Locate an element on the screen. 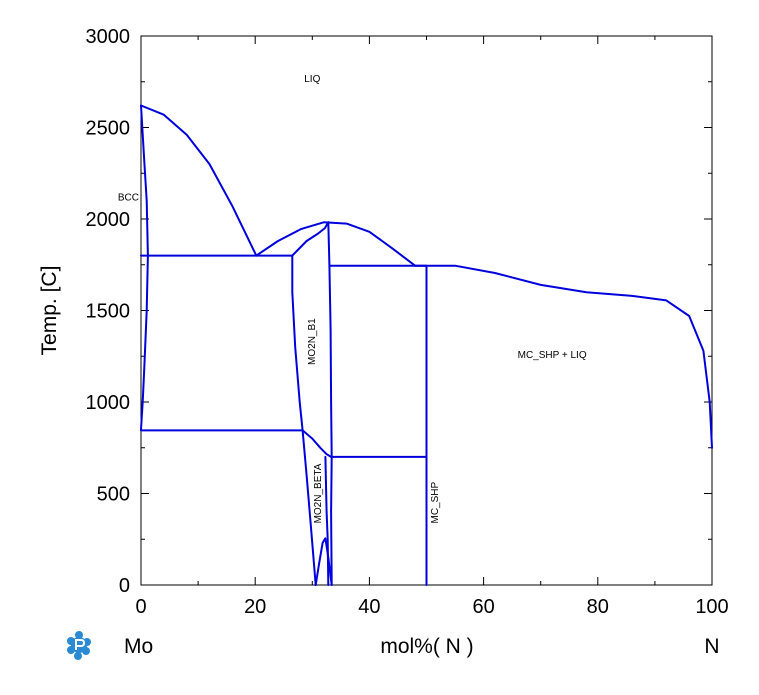 Image resolution: width=759 pixels, height=695 pixels. x-tick-label: 100 is located at coordinates (711, 607).